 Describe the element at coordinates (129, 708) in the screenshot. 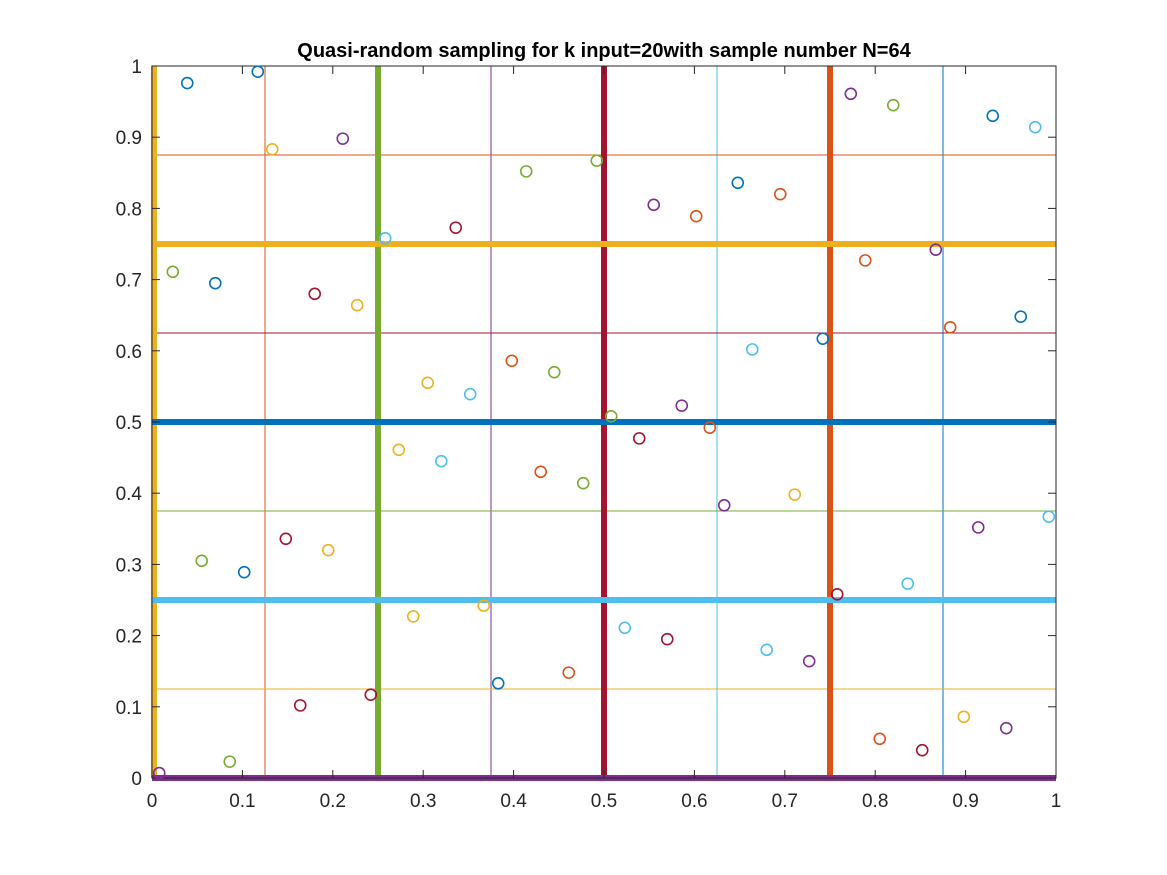

I see `y-tick-label: 0.1` at that location.